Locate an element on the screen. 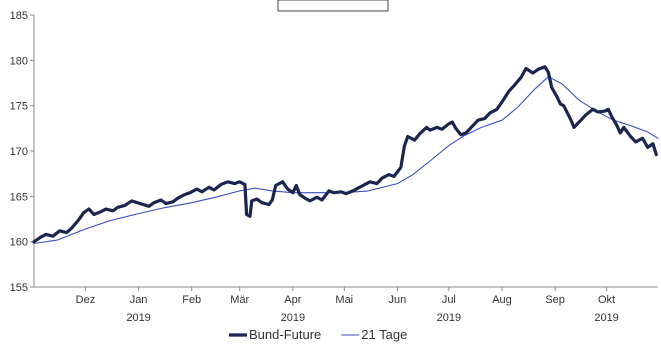 The width and height of the screenshot is (661, 345). x-tick-label-month: Okt is located at coordinates (606, 300).